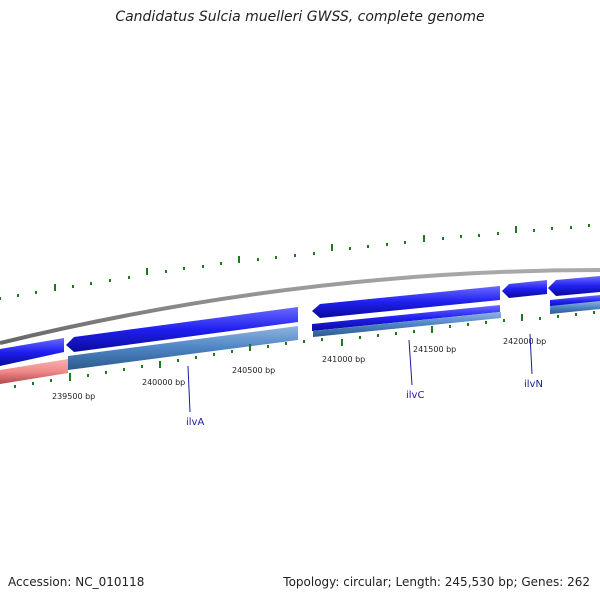 The height and width of the screenshot is (600, 600). I want to click on outer-tick-ring, so click(295, 262).